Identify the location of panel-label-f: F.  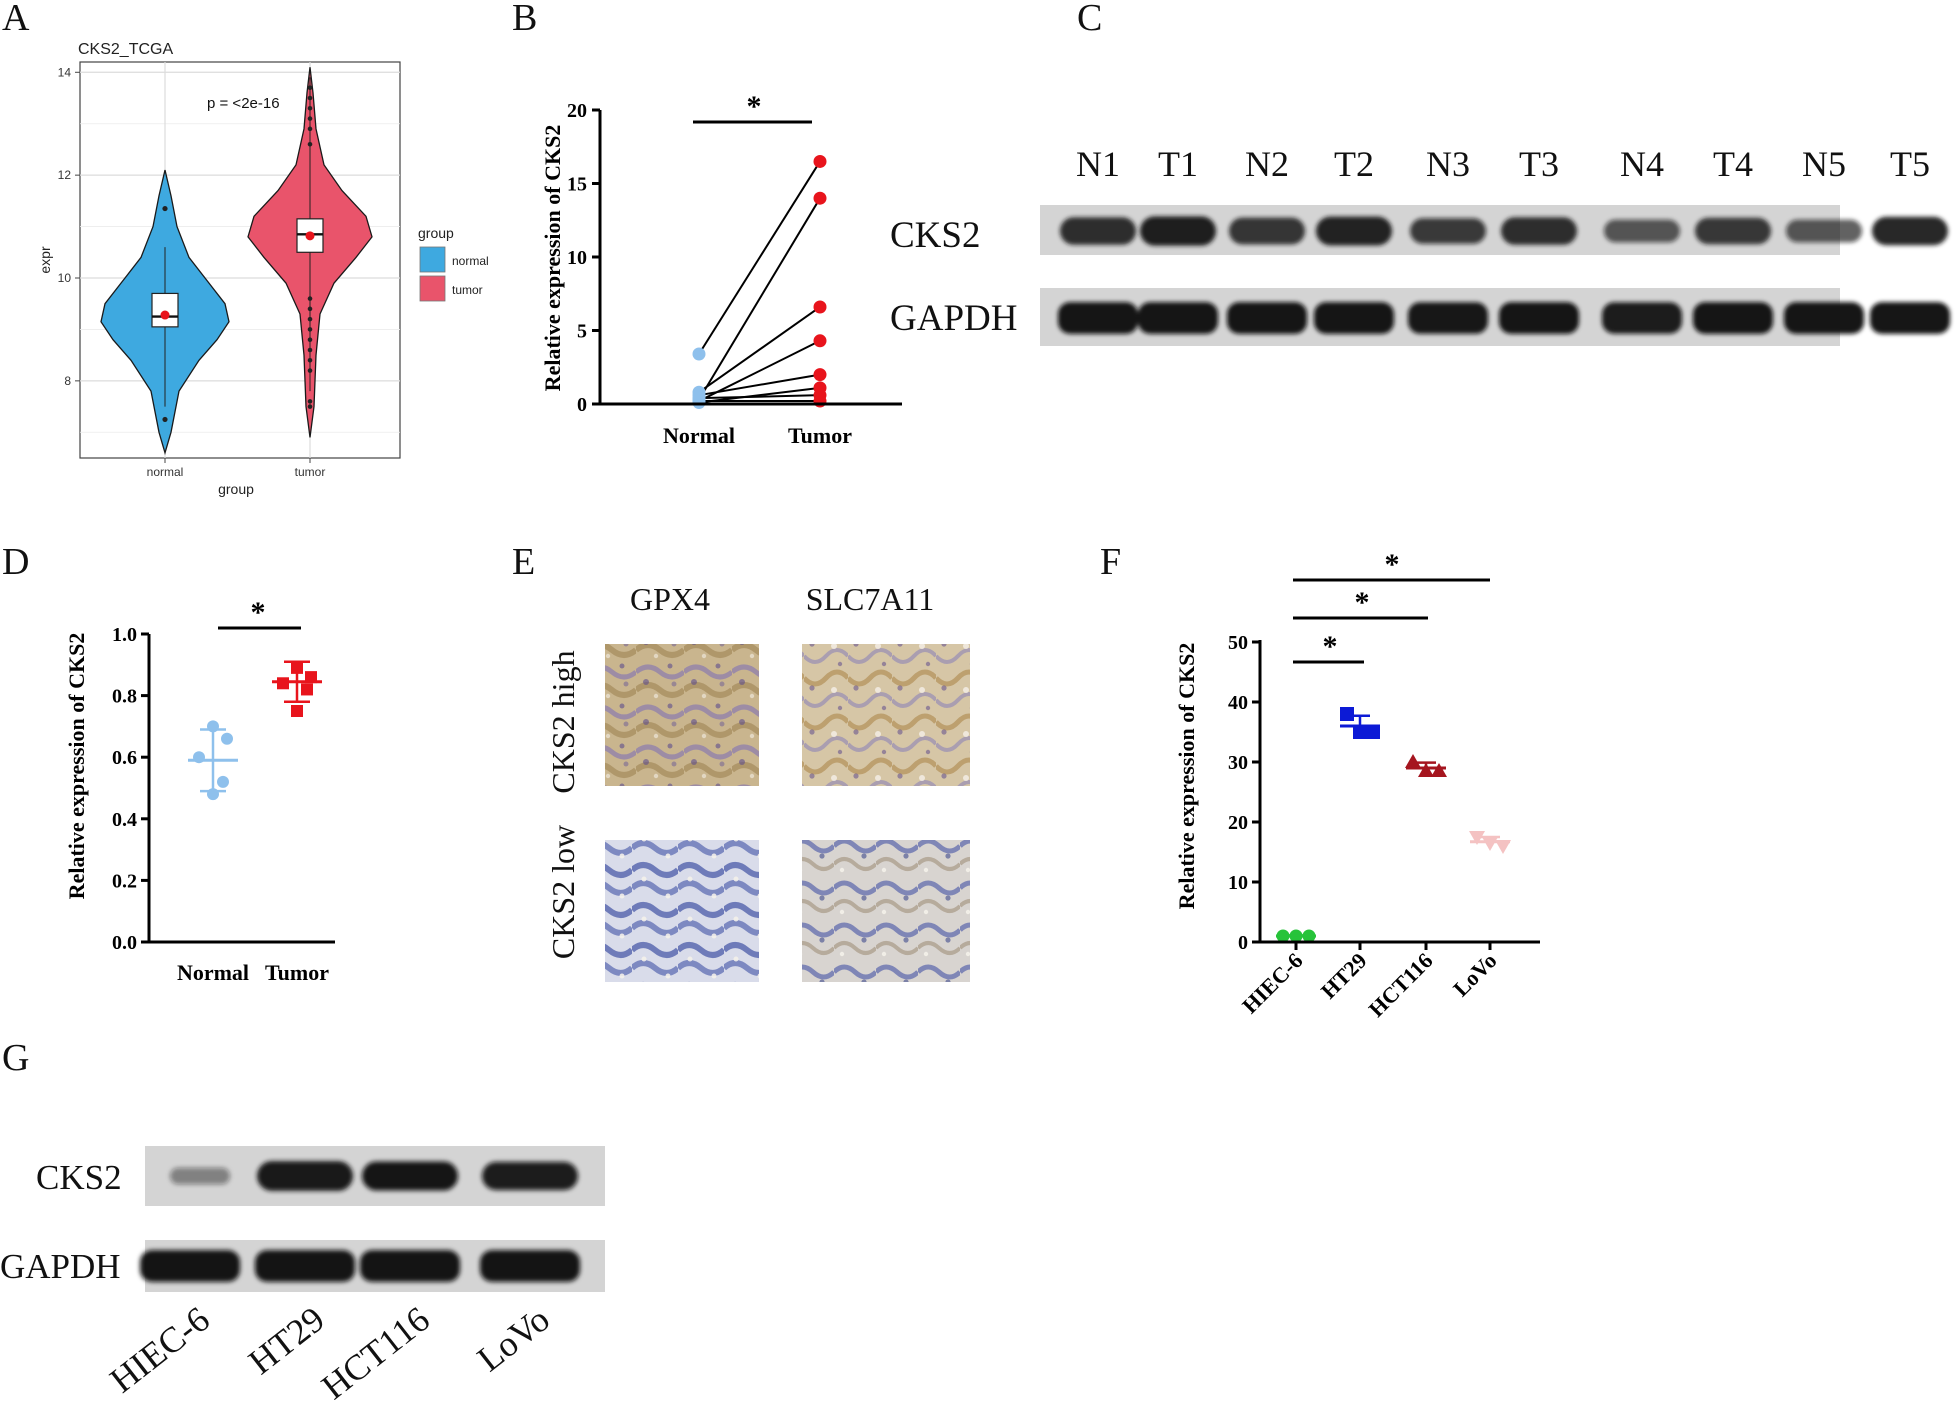
(1111, 562).